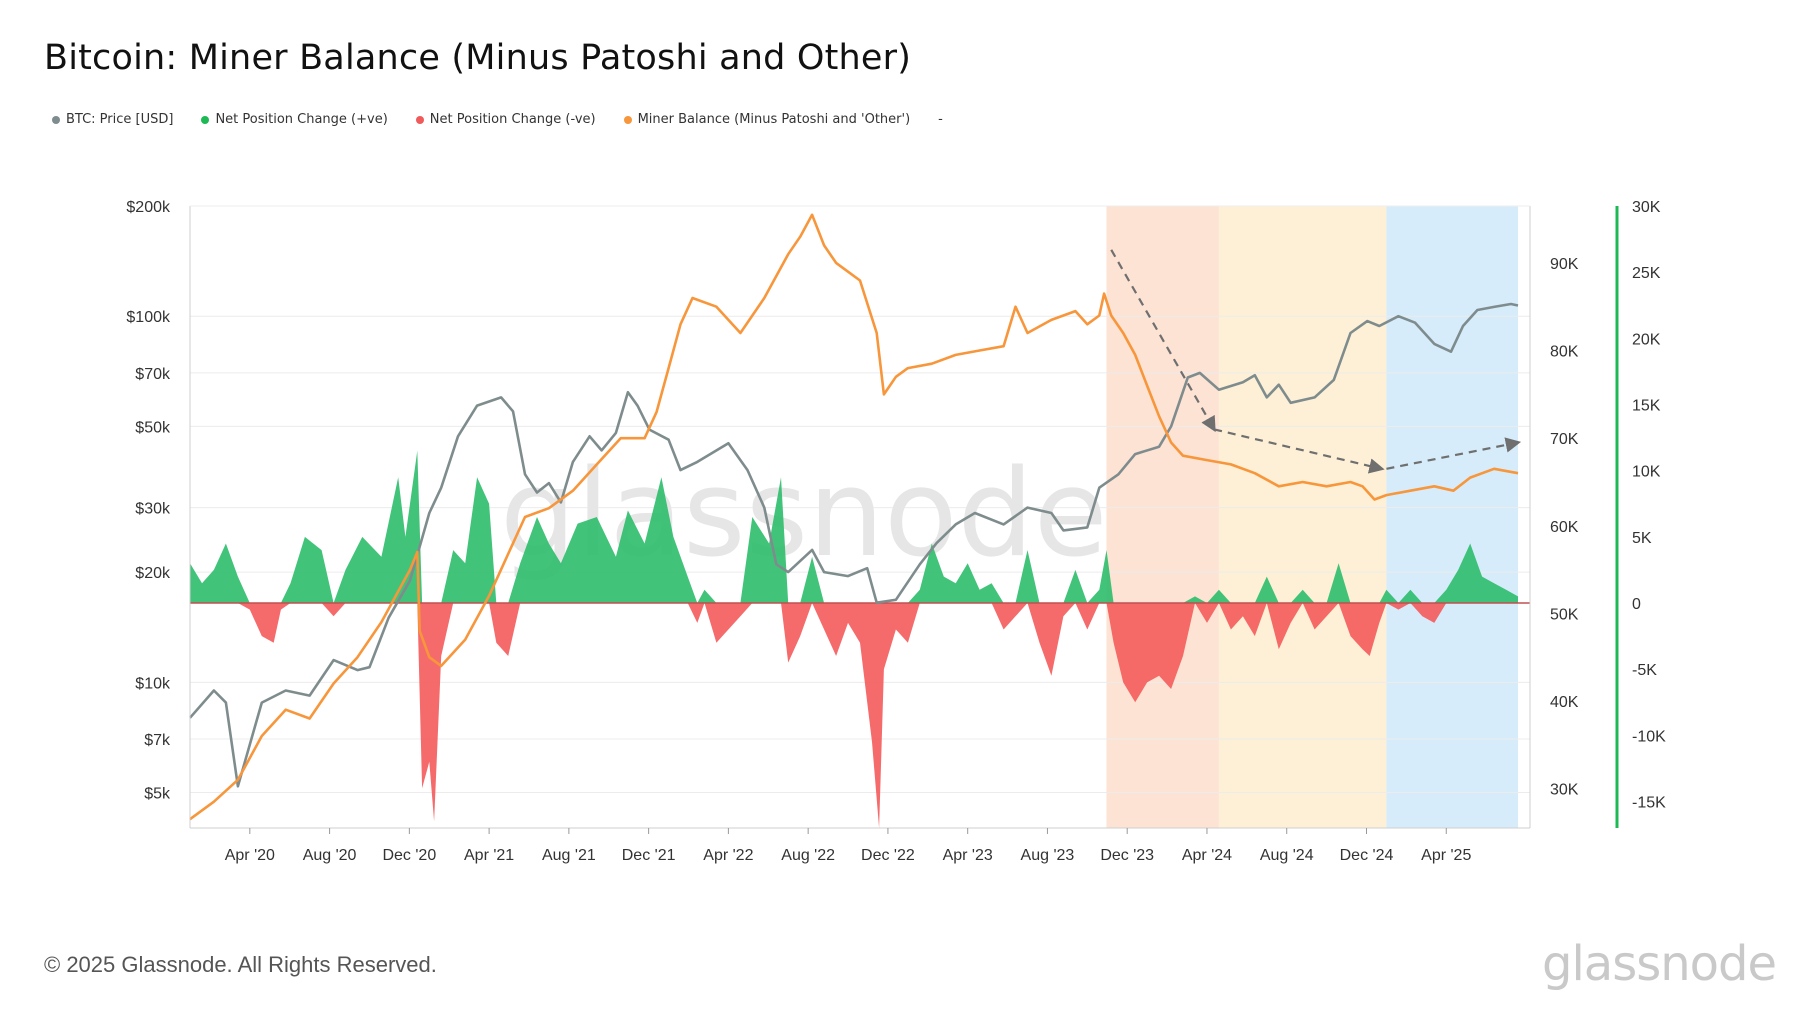 This screenshot has height=1013, width=1800. Describe the element at coordinates (1646, 472) in the screenshot. I see `change-tick-label: 10K` at that location.